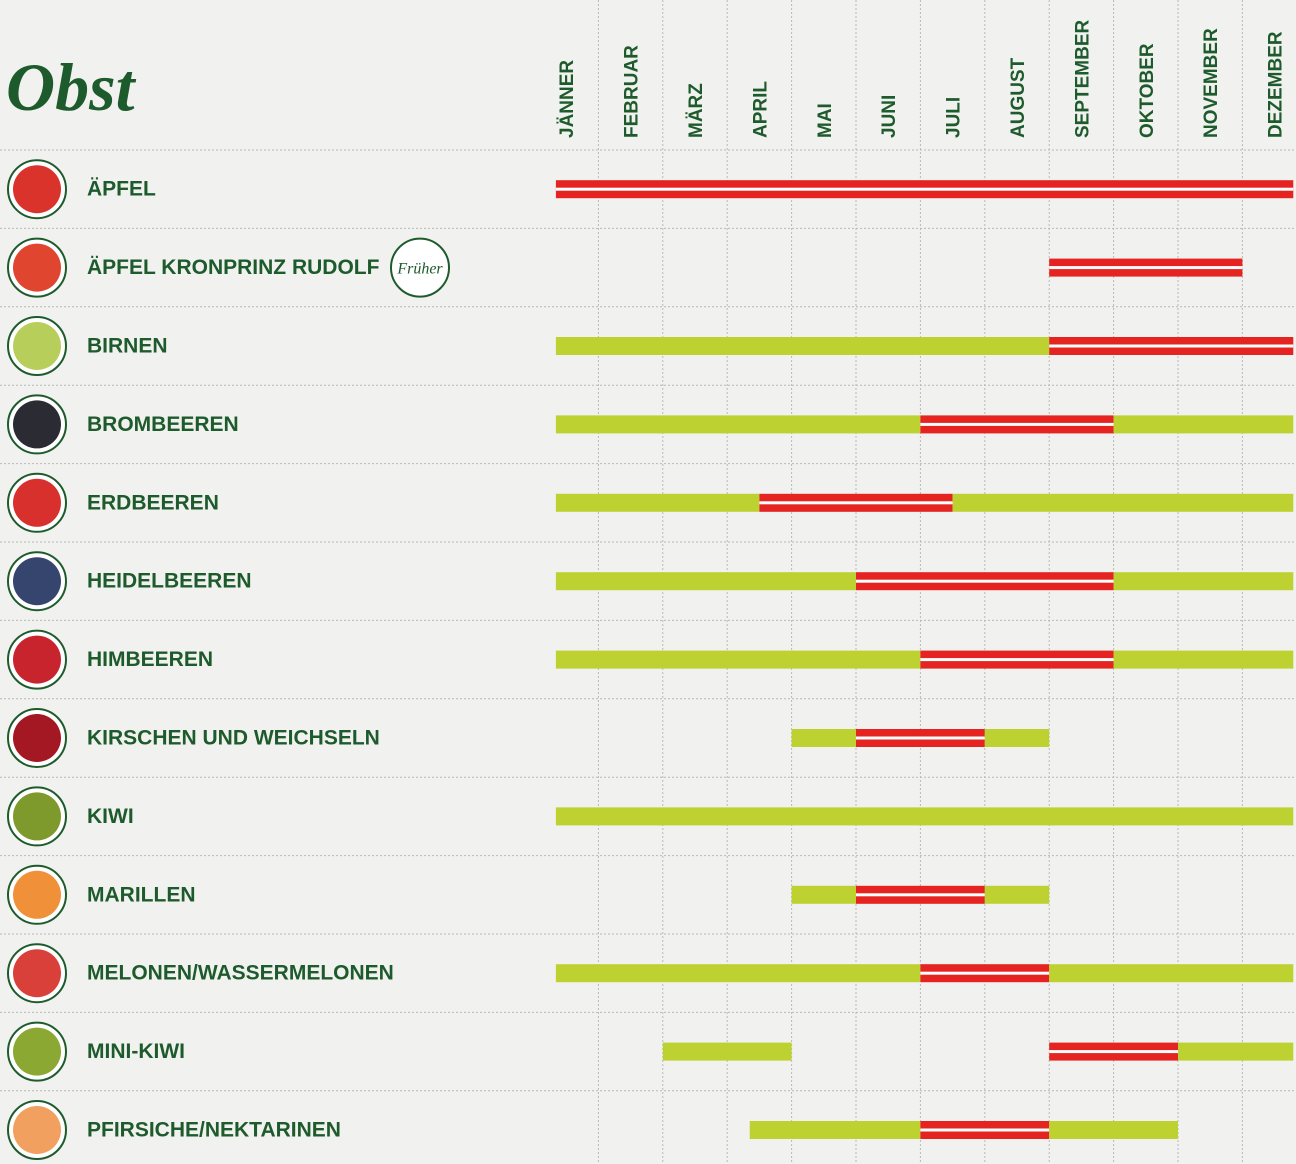  Describe the element at coordinates (696, 110) in the screenshot. I see `month-label: MÄRZ` at that location.